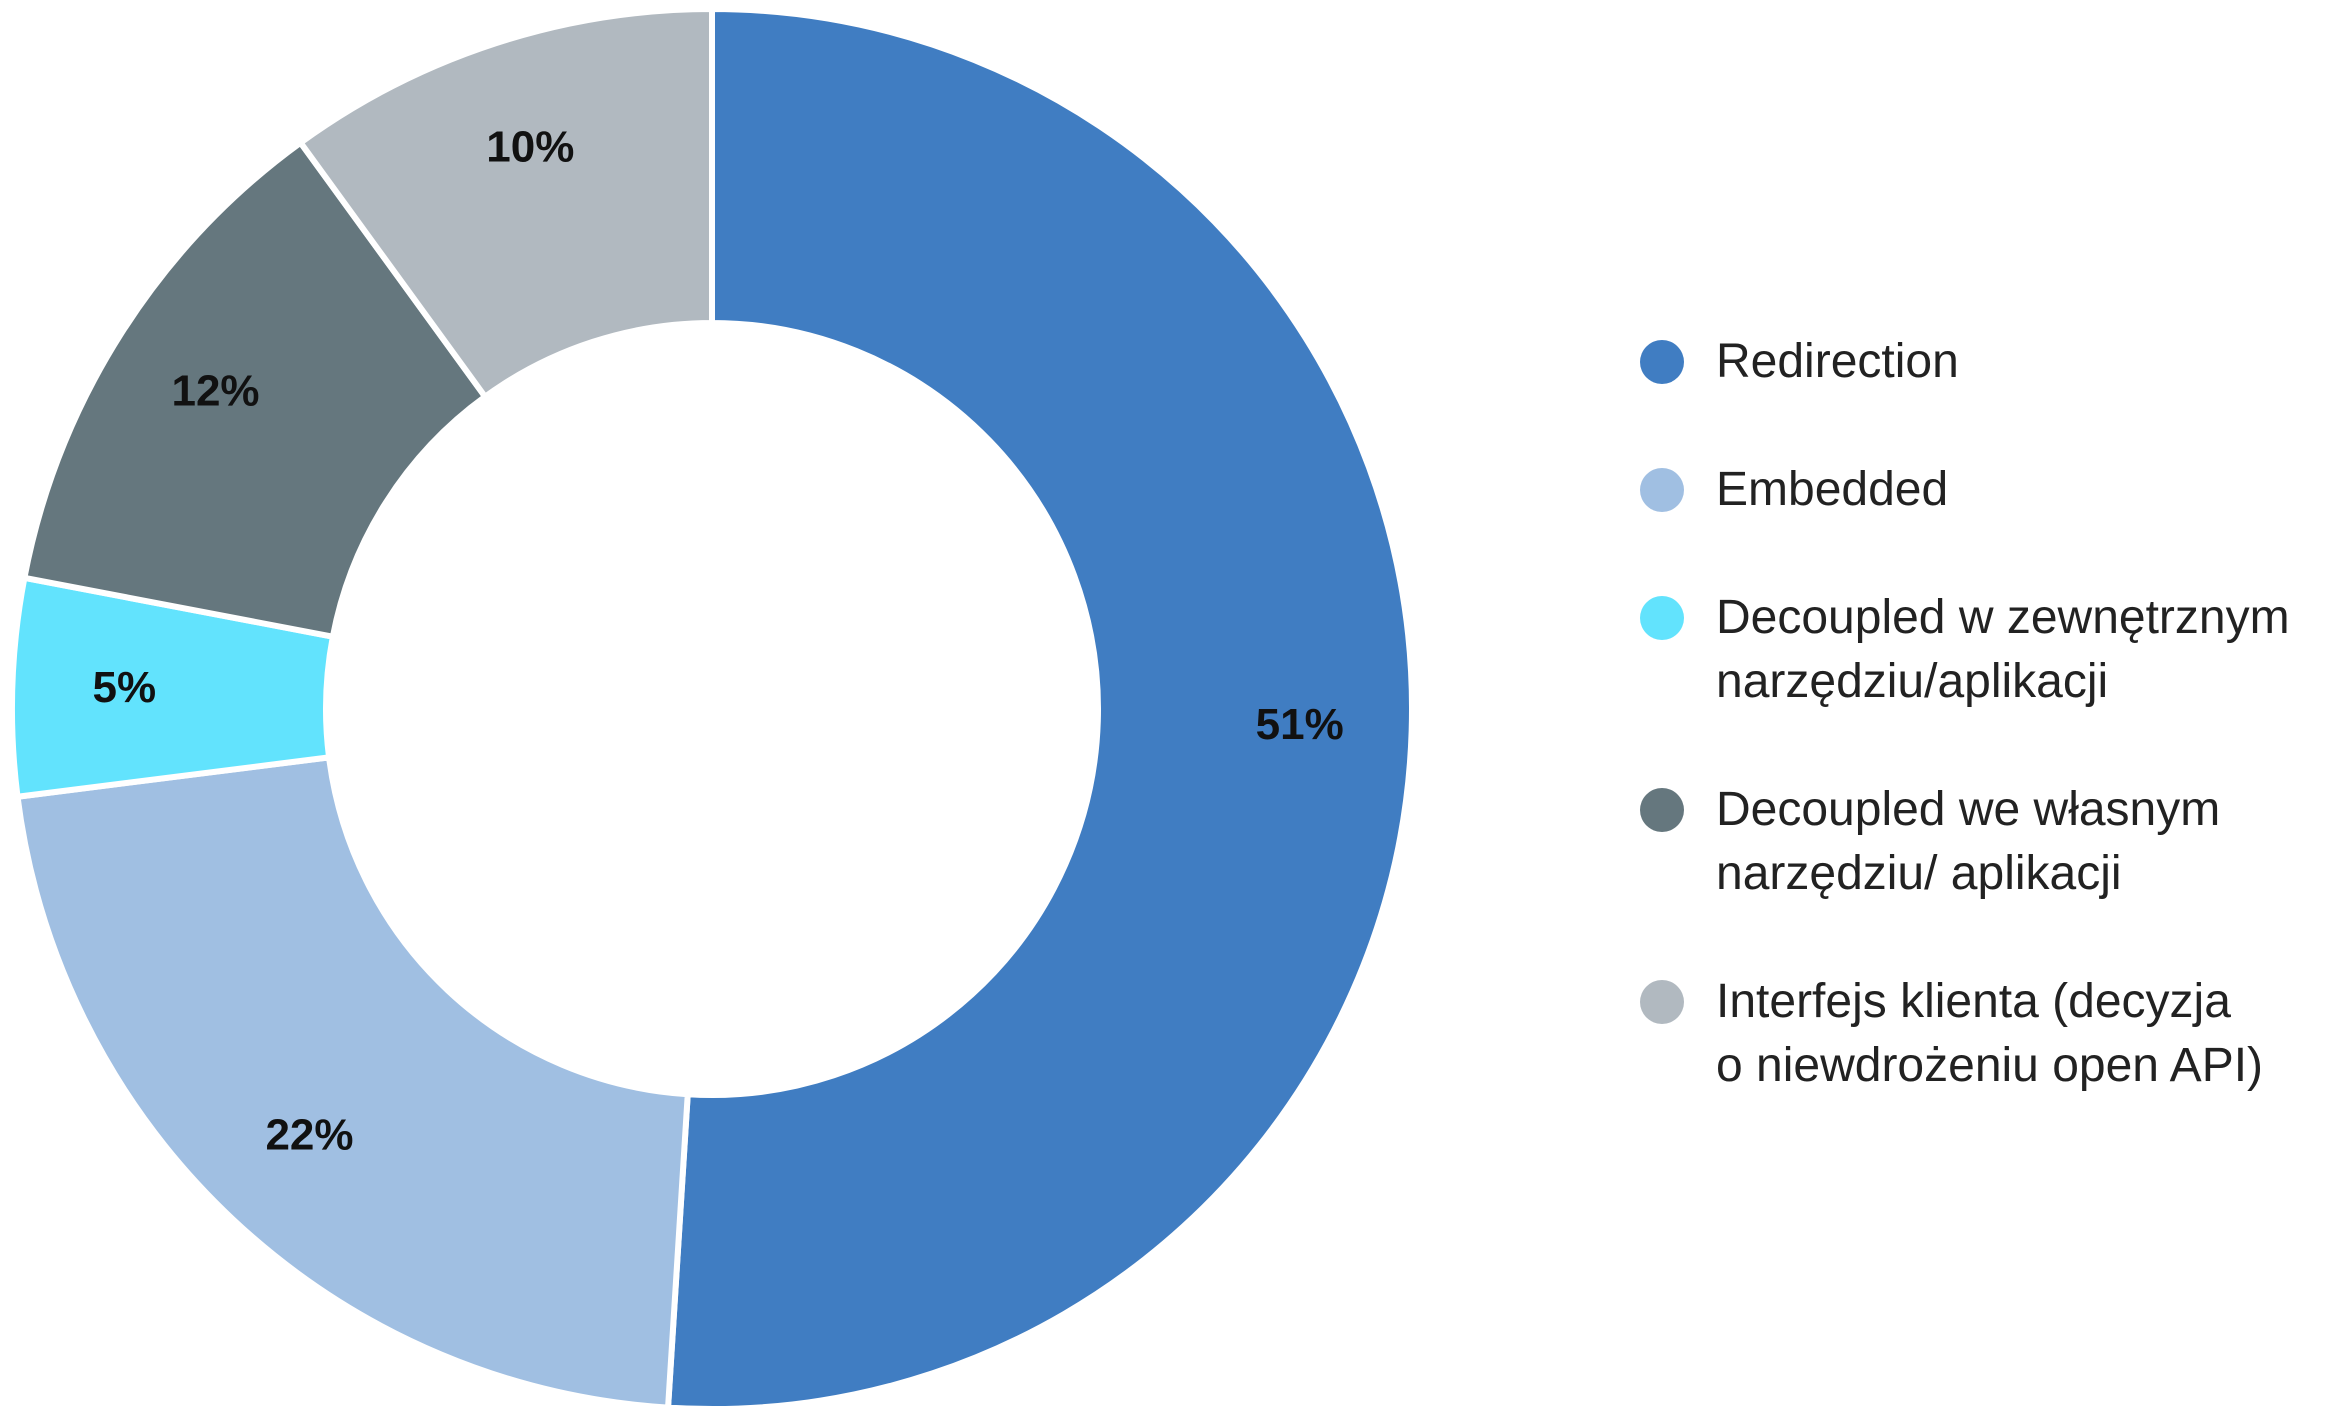 This screenshot has width=2346, height=1428. What do you see at coordinates (1963, 490) in the screenshot?
I see `legend-item: Embedded` at bounding box center [1963, 490].